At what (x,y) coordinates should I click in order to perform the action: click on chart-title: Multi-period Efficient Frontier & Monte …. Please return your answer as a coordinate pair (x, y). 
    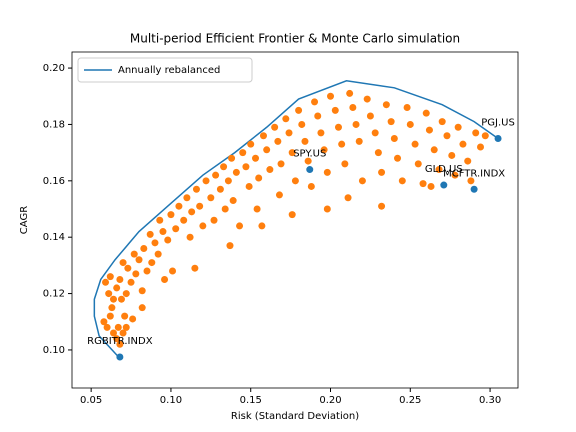
    Looking at the image, I should click on (295, 39).